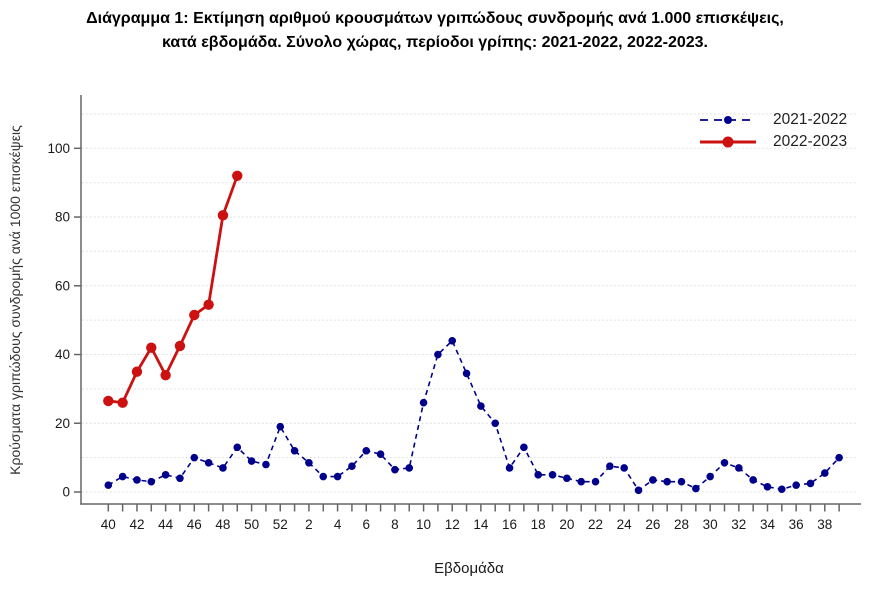 This screenshot has width=870, height=598. I want to click on legend-marker-dashed-line-icon, so click(728, 119).